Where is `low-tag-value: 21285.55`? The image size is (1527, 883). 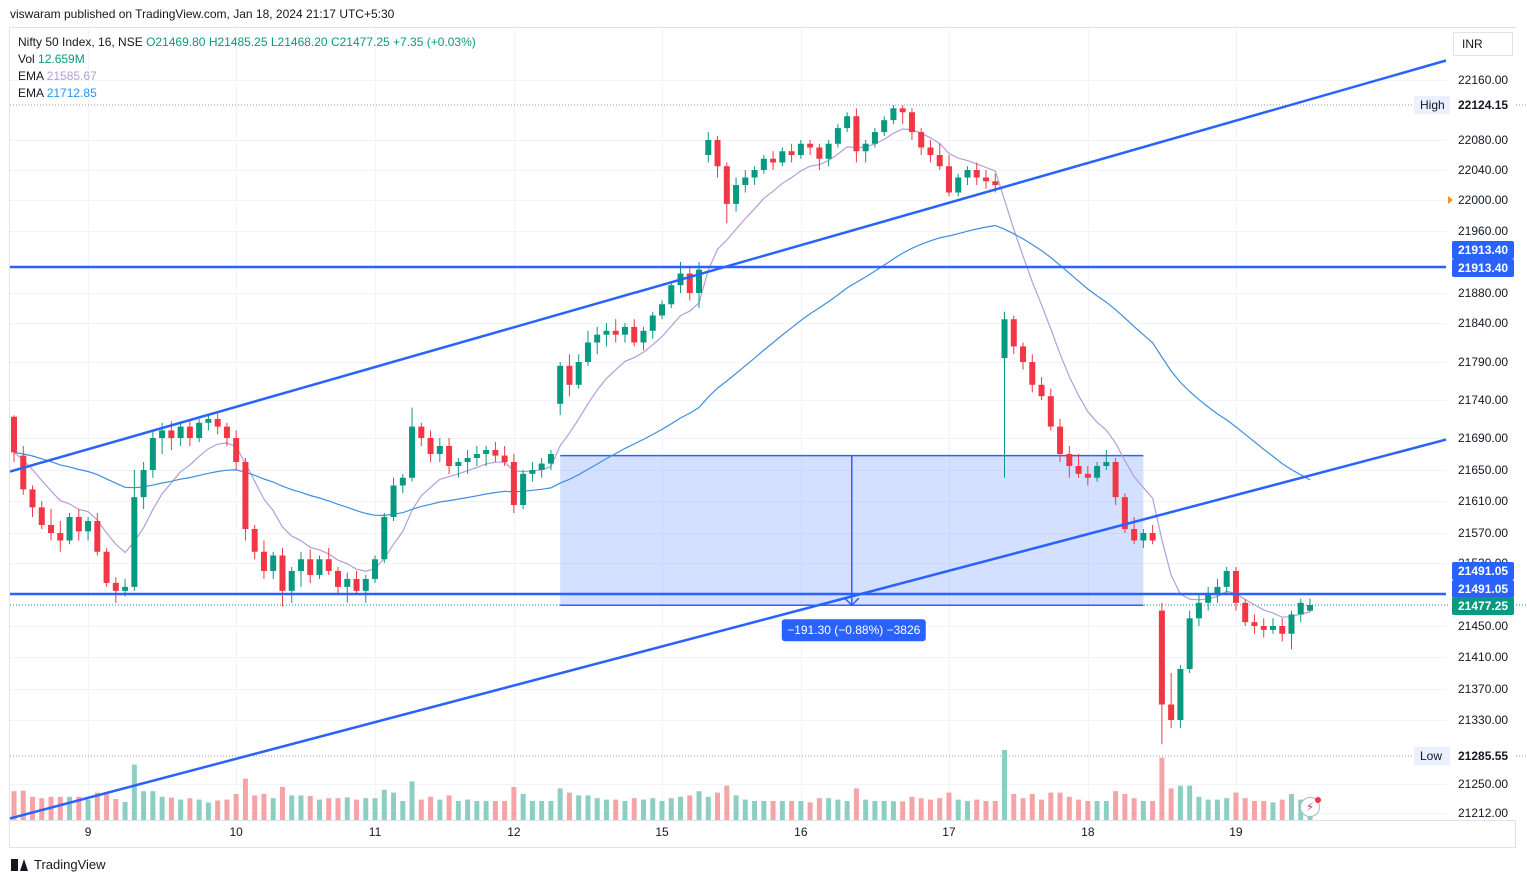
low-tag-value: 21285.55 is located at coordinates (1483, 756).